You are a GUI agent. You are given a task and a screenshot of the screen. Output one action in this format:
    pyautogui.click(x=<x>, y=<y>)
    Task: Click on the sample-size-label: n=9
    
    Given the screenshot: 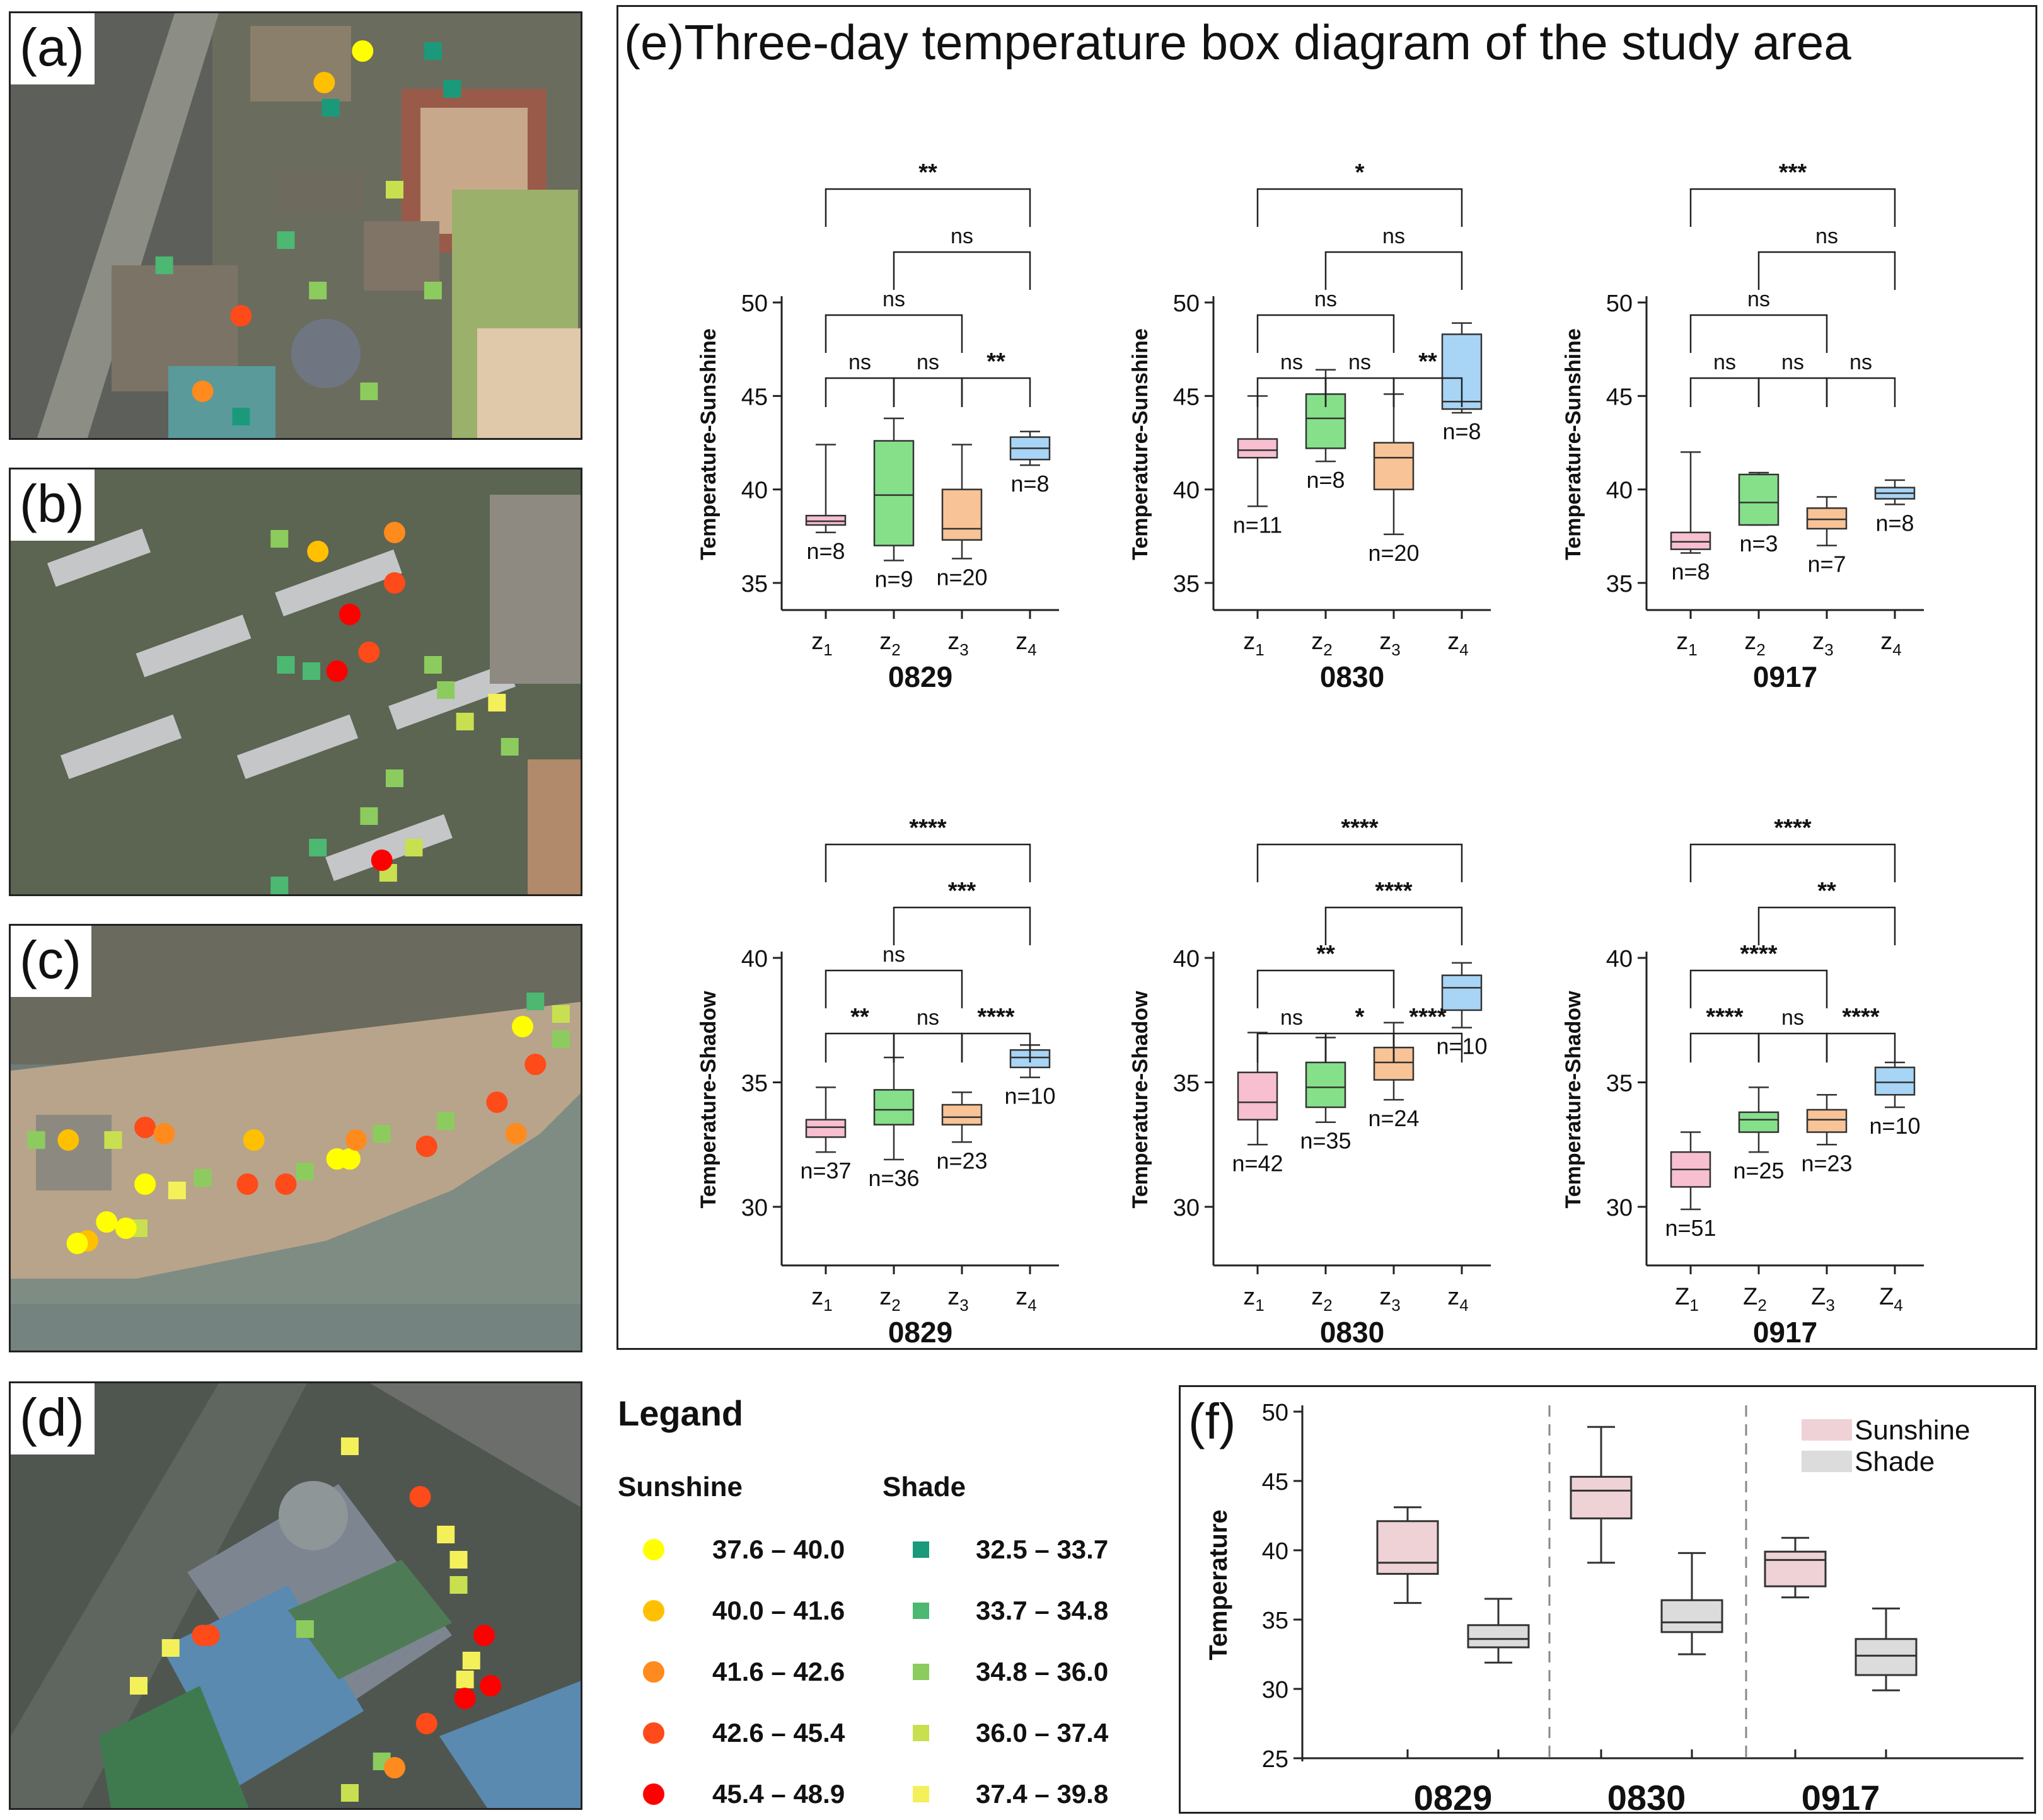 What is the action you would take?
    pyautogui.click(x=893, y=579)
    